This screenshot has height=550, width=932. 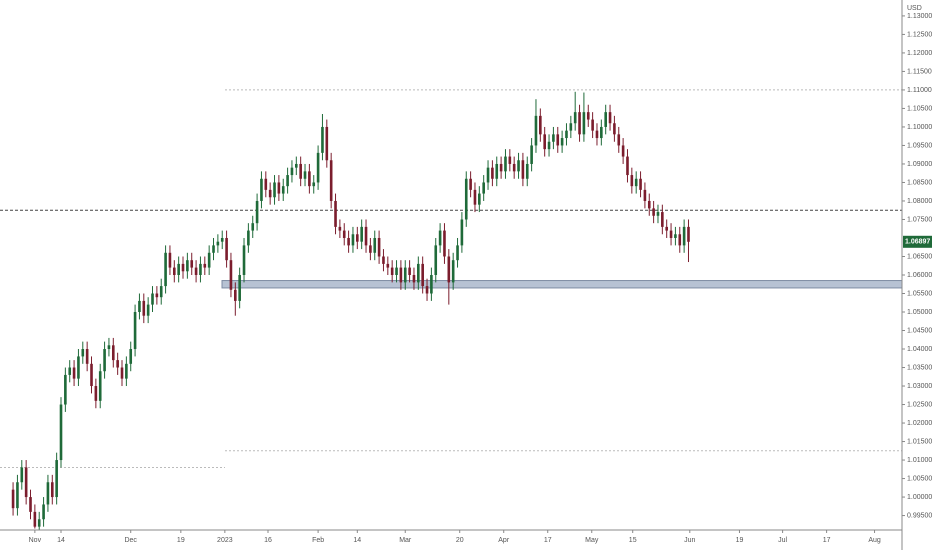 What do you see at coordinates (919, 386) in the screenshot?
I see `y-tick-label: 1.03000` at bounding box center [919, 386].